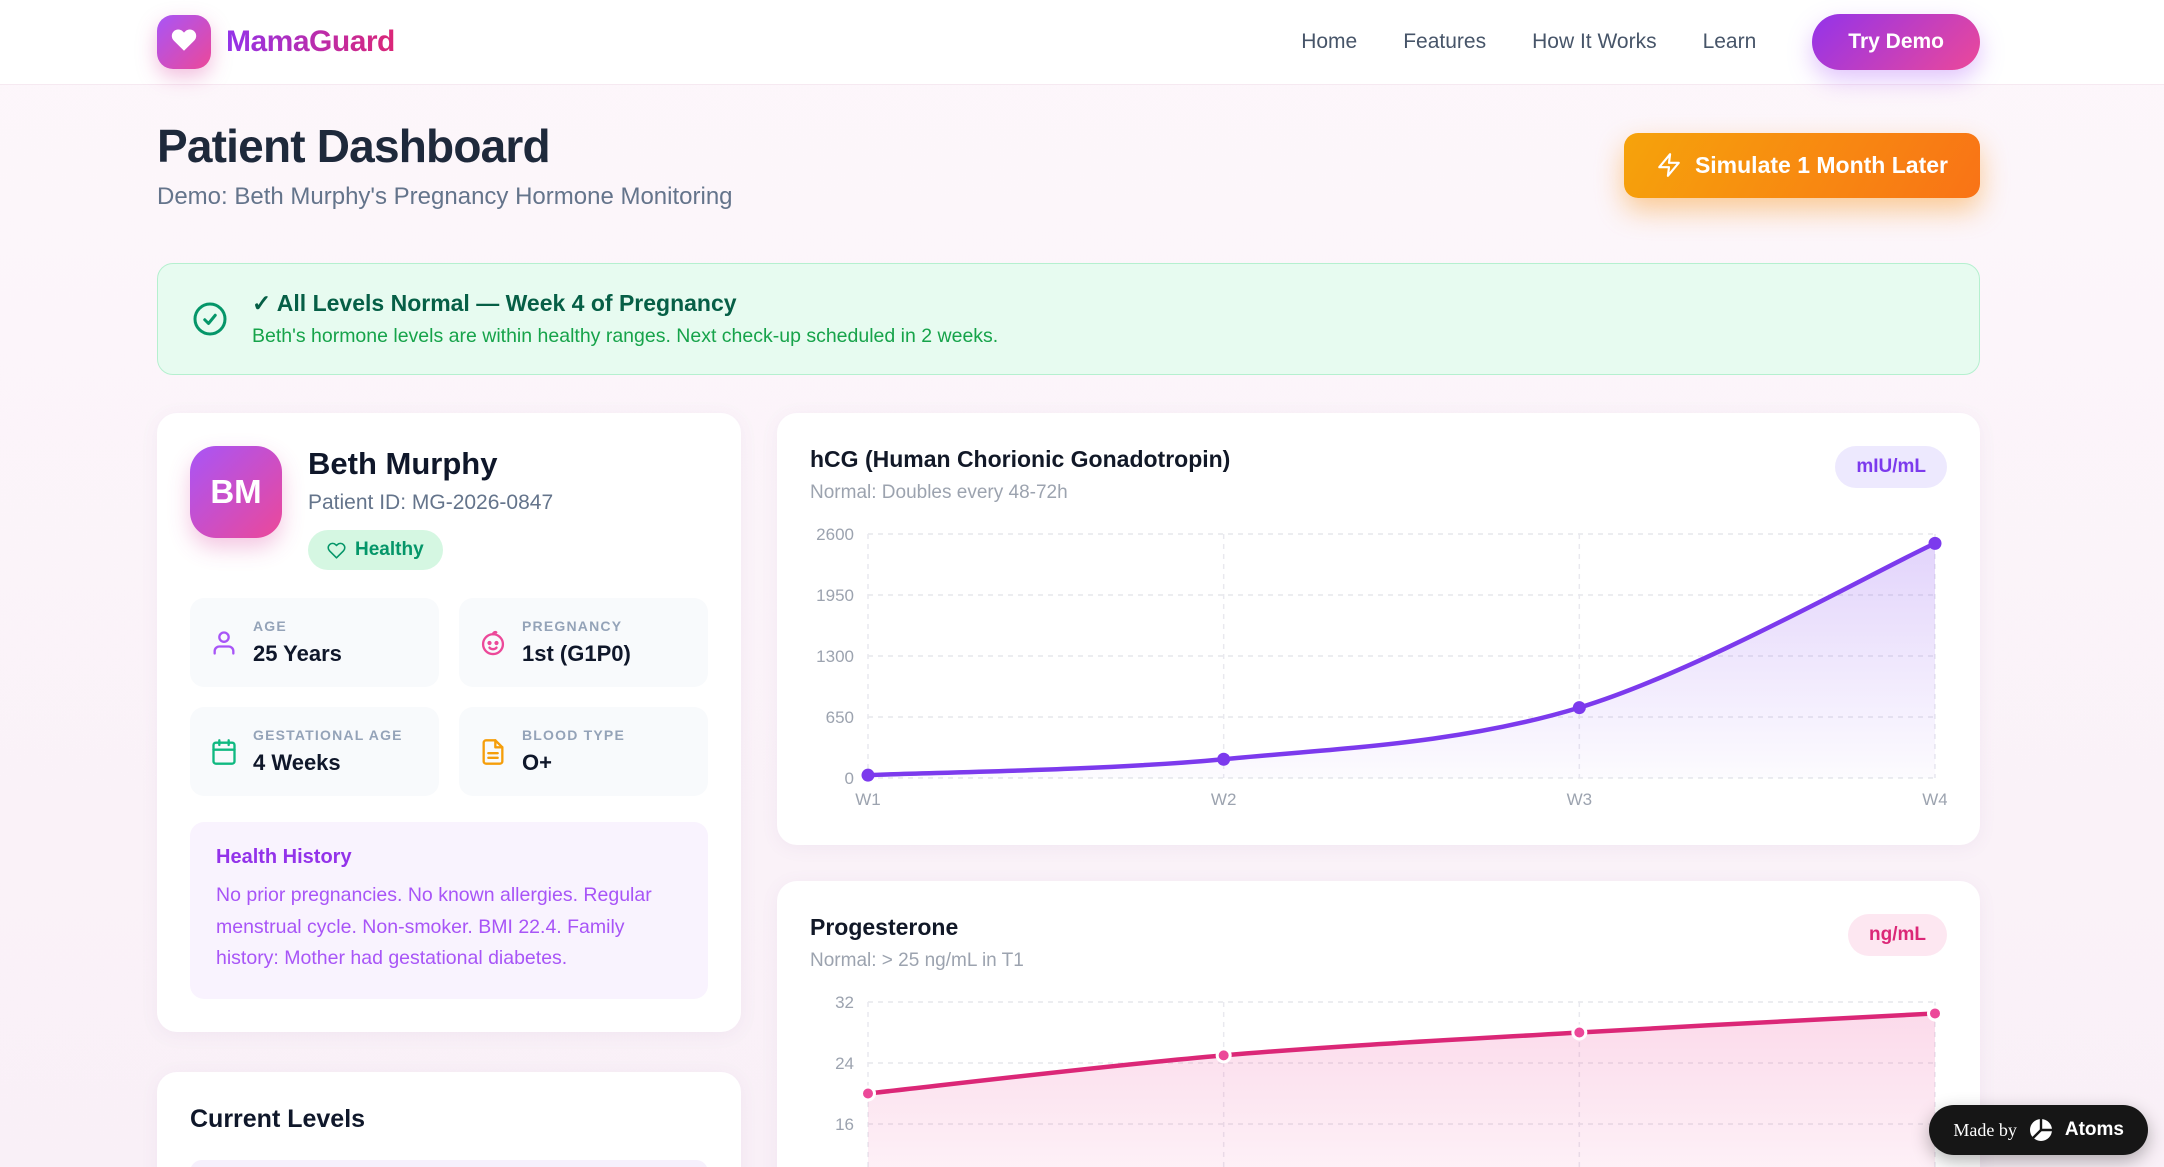 The width and height of the screenshot is (2164, 1167). I want to click on svg-text: W4, so click(1934, 799).